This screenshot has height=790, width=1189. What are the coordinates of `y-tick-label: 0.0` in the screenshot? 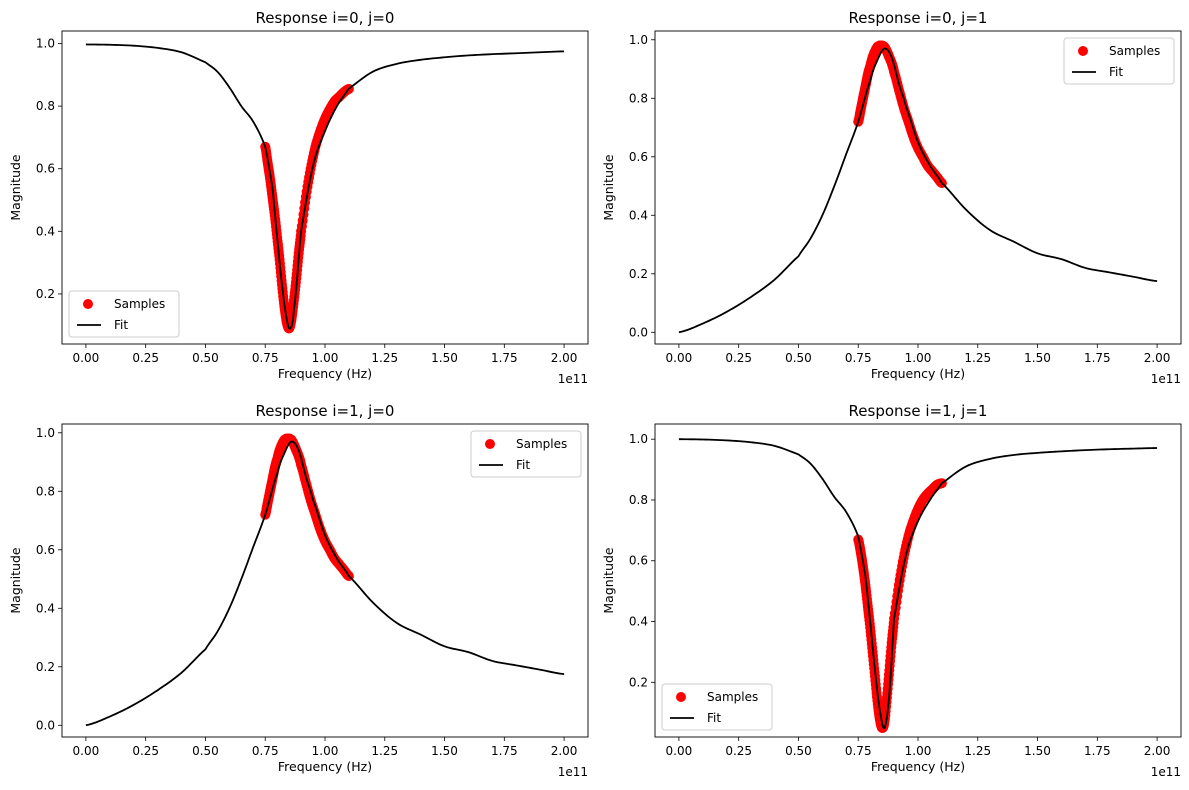 It's located at (45, 725).